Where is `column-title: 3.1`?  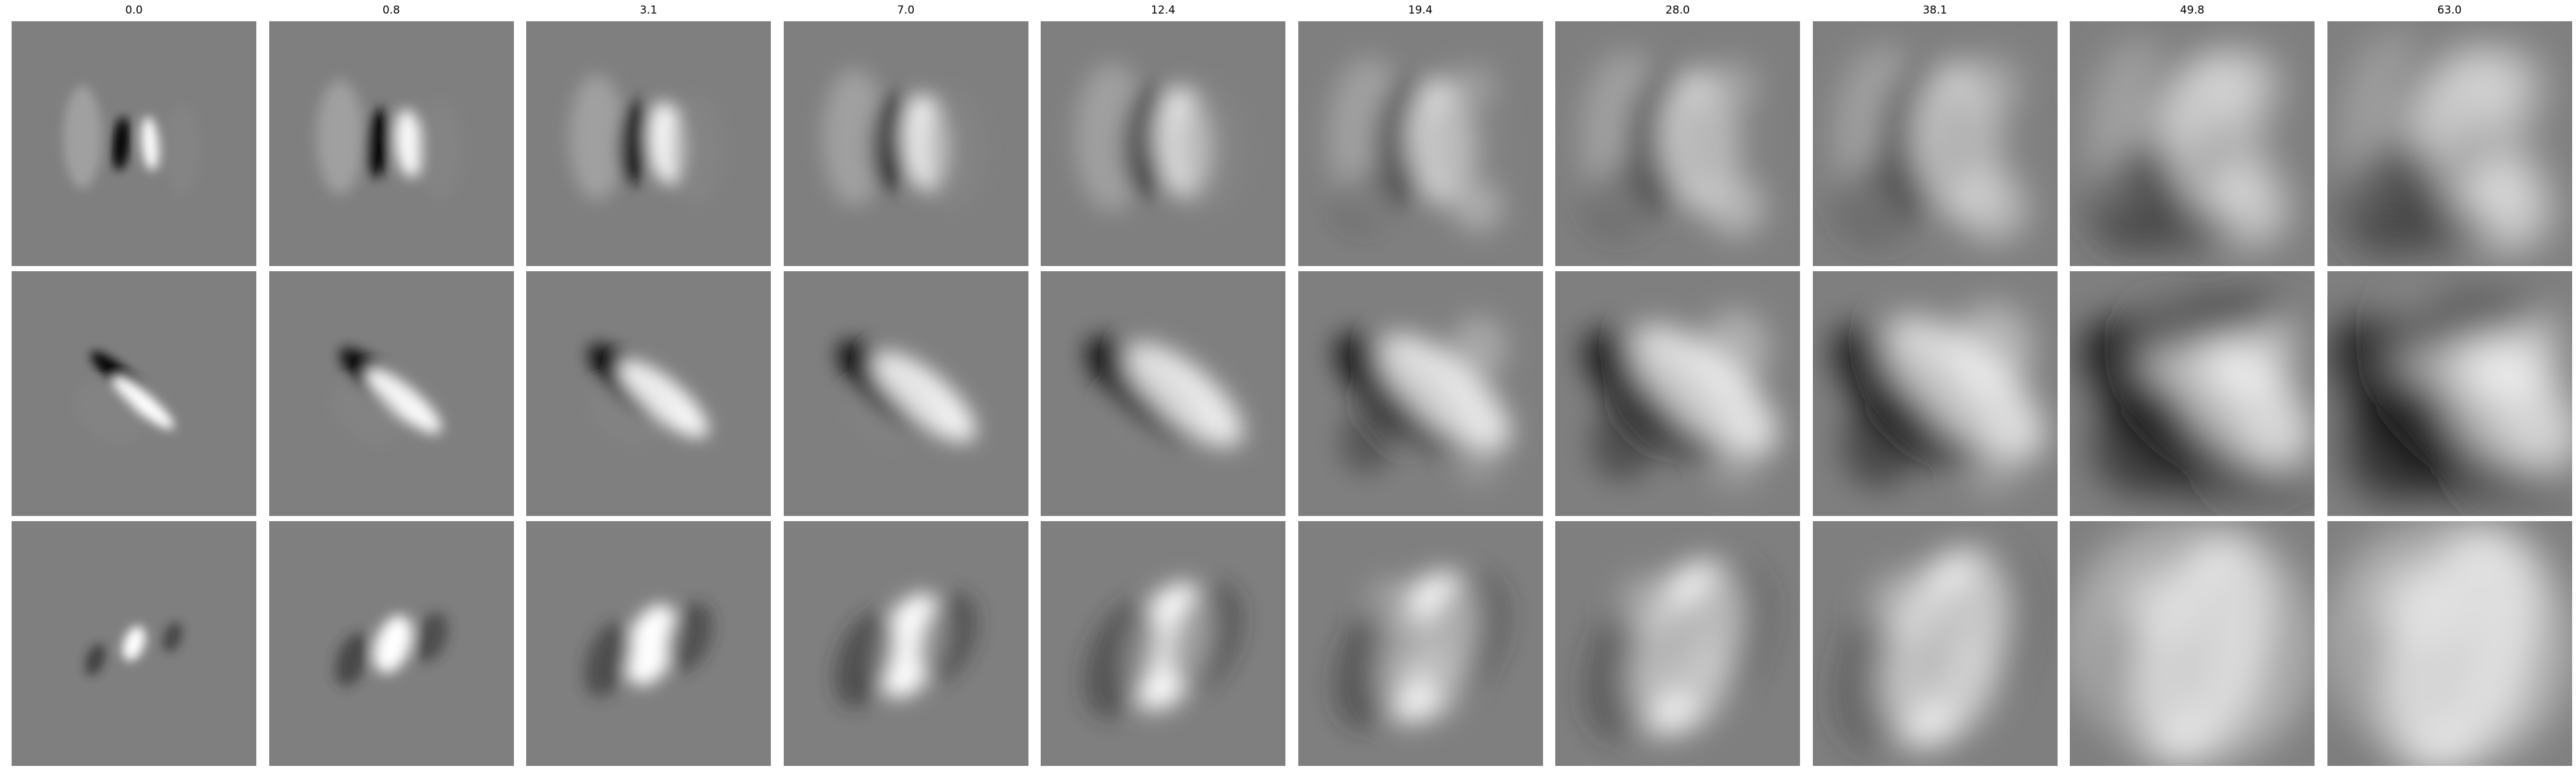 column-title: 3.1 is located at coordinates (649, 10).